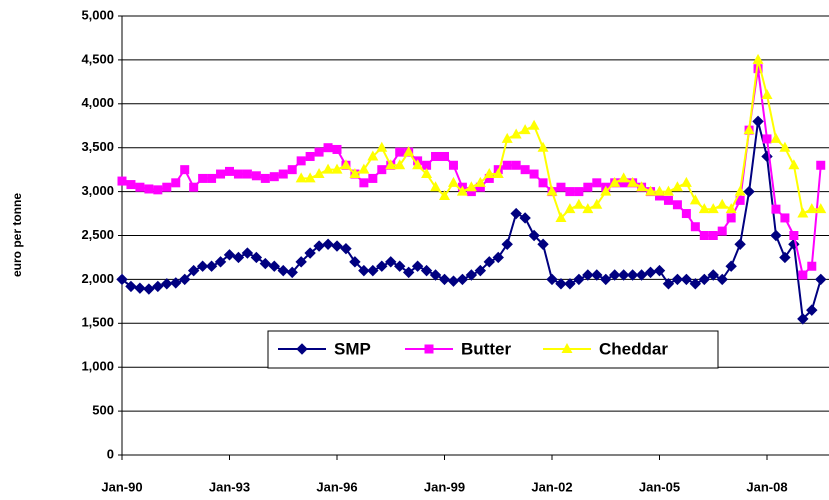  Describe the element at coordinates (97, 14) in the screenshot. I see `y-tick-label: 5,000` at that location.